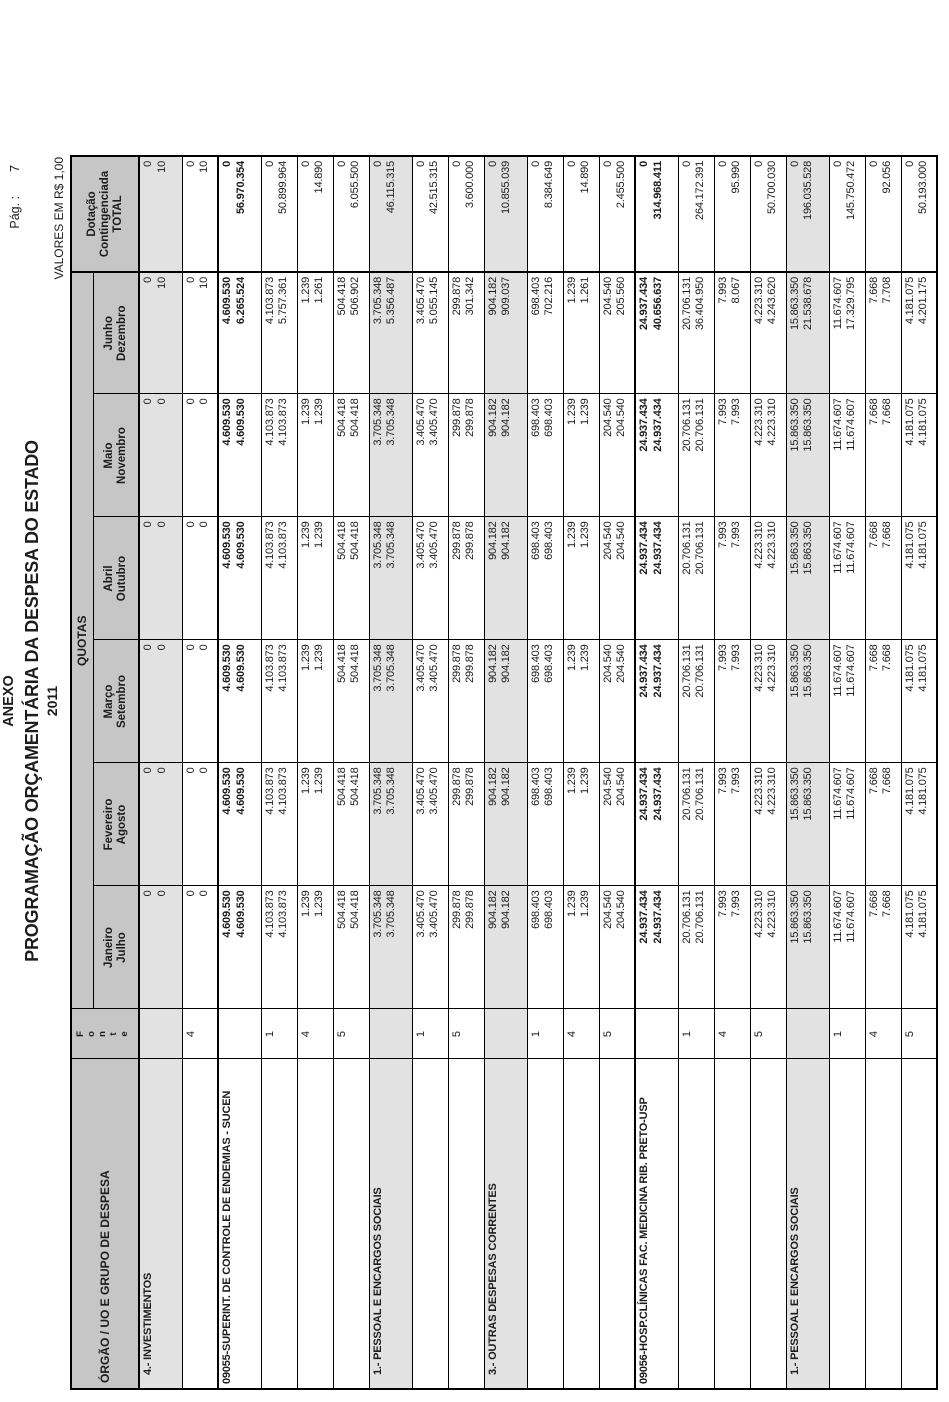 The width and height of the screenshot is (949, 1402). I want to click on cell-marco-setembro: 3.705.348 3.705.348, so click(390, 701).